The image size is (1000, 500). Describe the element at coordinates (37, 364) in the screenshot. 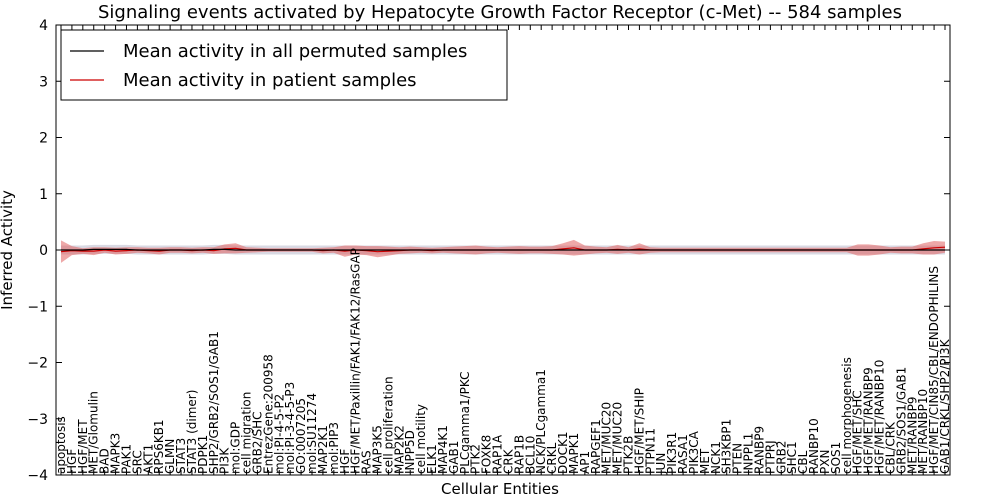

I see `y-tick-label: −2` at that location.